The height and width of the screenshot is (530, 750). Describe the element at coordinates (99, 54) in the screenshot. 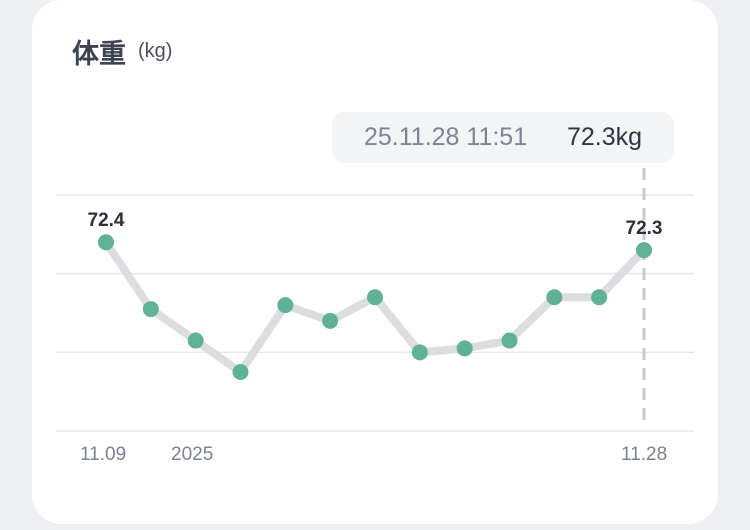

I see `card-title: 体重` at that location.